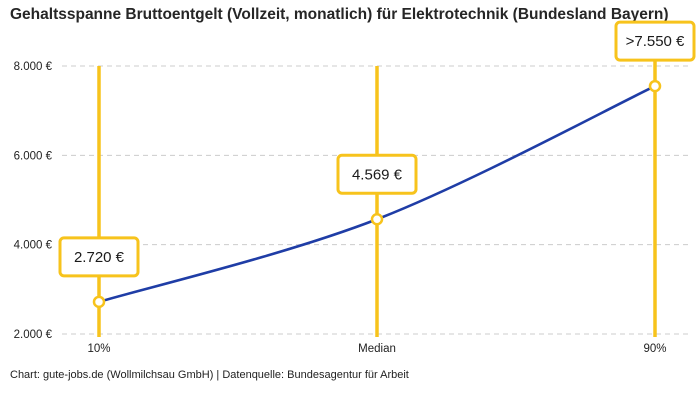  What do you see at coordinates (33, 67) in the screenshot?
I see `y-axis-tick-label: 8.000 €` at bounding box center [33, 67].